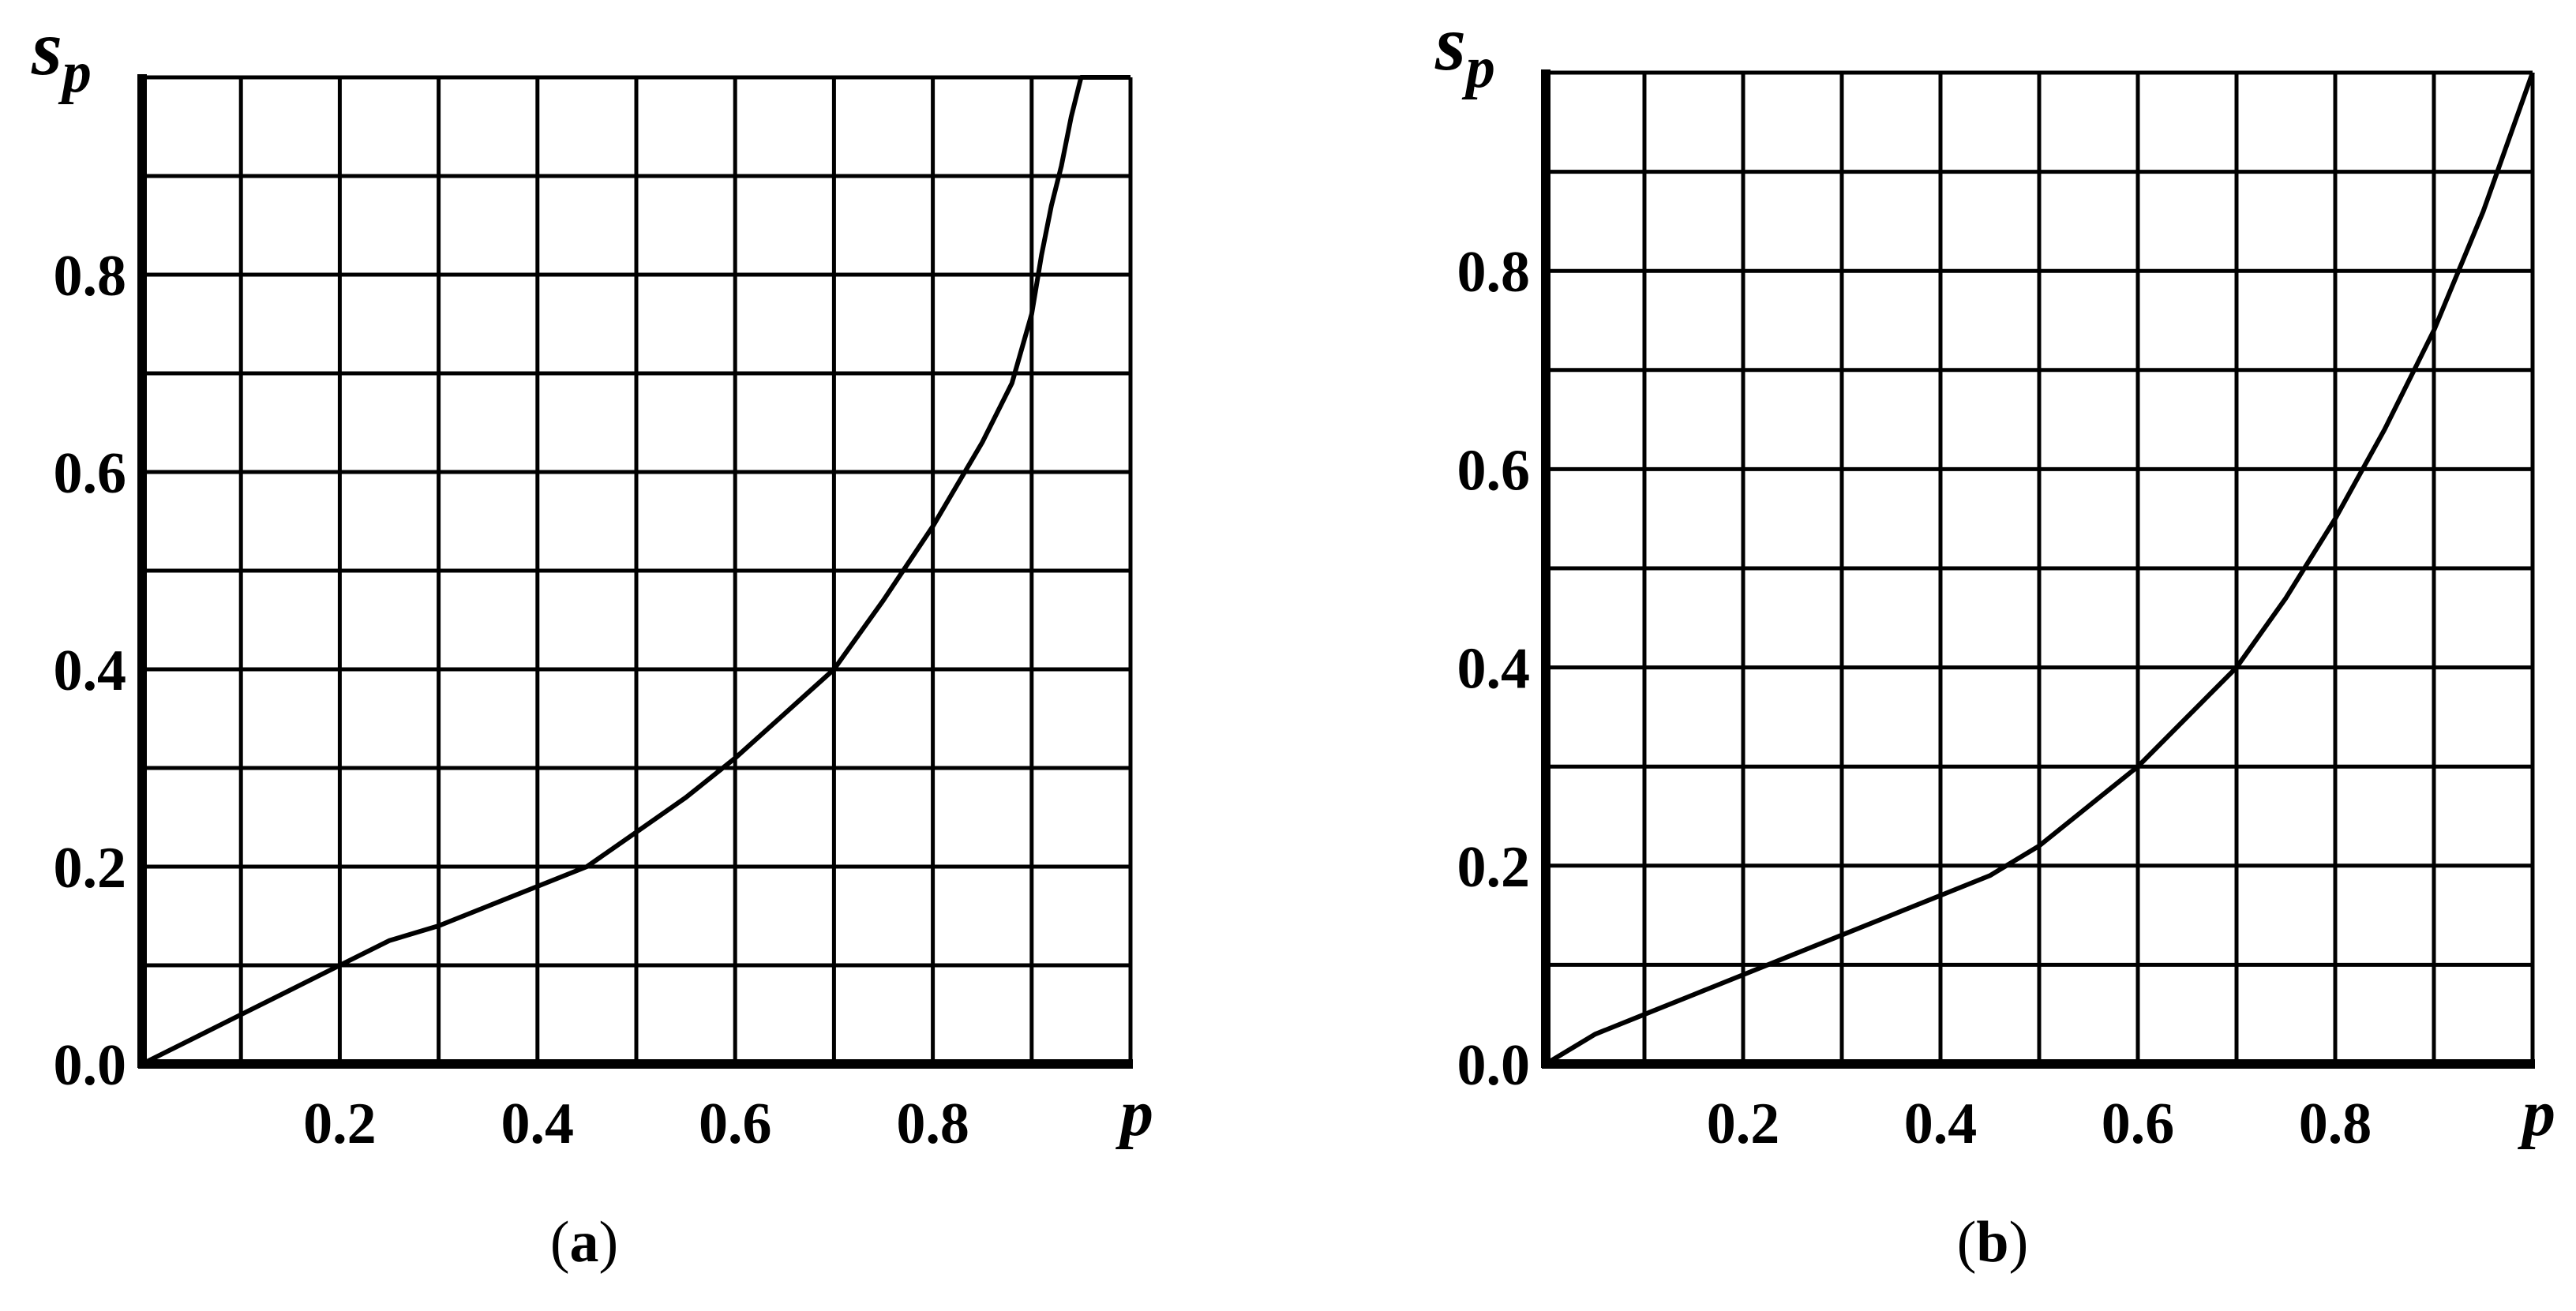 The image size is (2576, 1311). I want to click on panel-caption: (b), so click(1992, 1242).